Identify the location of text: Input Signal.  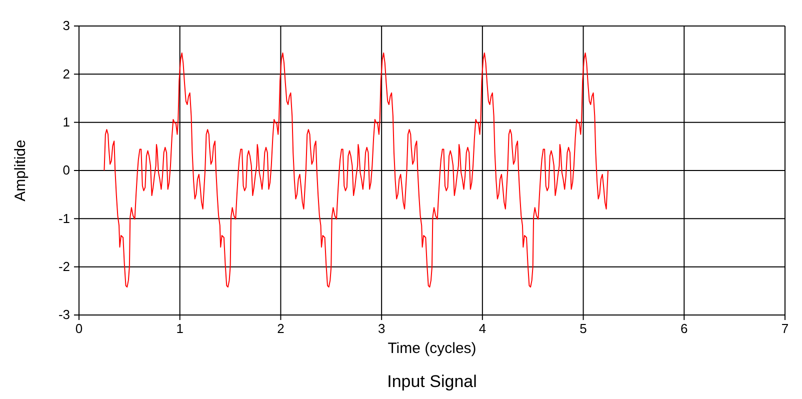
(432, 381).